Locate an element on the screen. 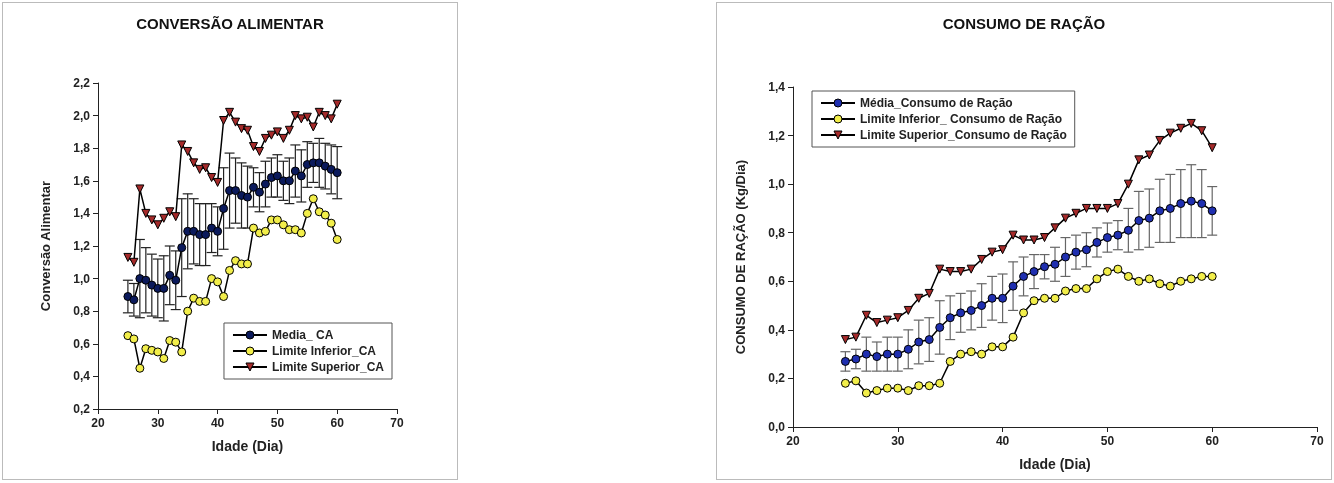 The height and width of the screenshot is (483, 1334). x-tick-label: 50 is located at coordinates (277, 423).